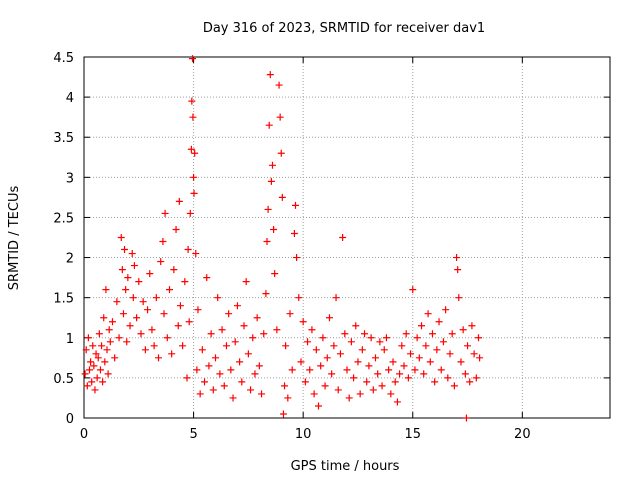  What do you see at coordinates (63, 58) in the screenshot?
I see `y-tick-label: 4.5` at bounding box center [63, 58].